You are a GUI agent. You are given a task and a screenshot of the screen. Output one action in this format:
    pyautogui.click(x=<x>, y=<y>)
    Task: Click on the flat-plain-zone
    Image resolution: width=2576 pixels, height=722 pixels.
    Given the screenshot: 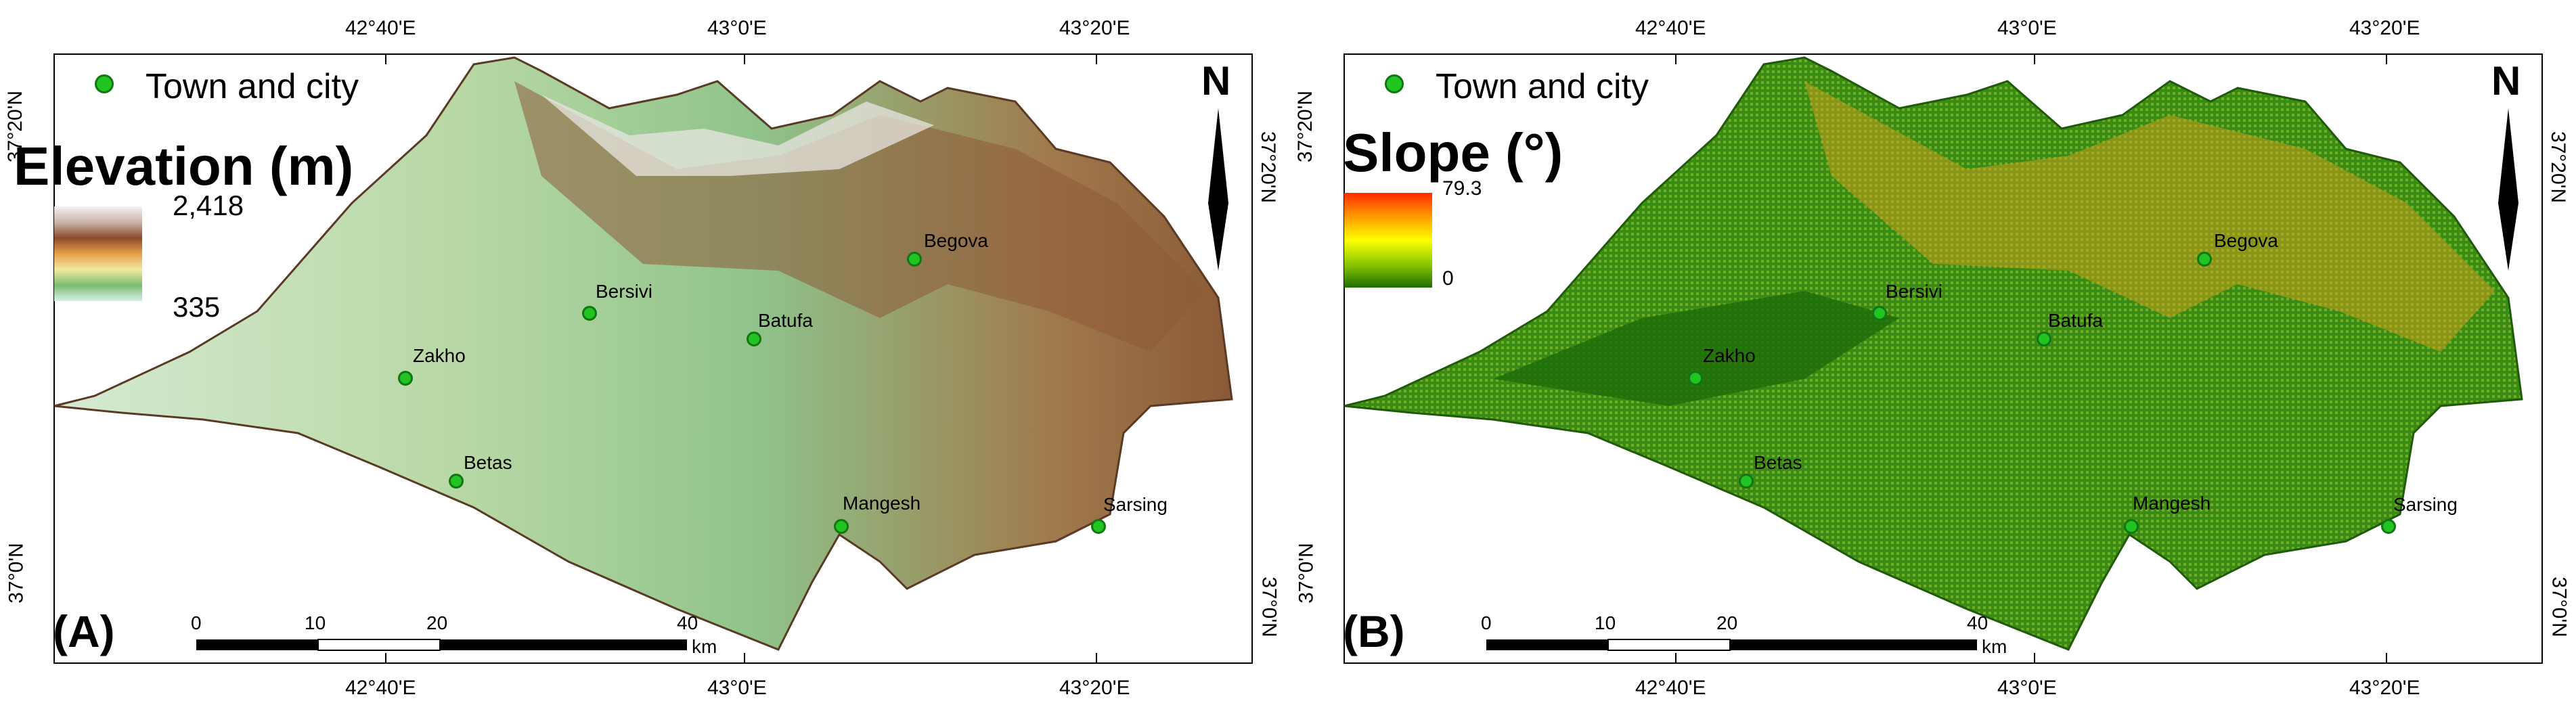 What is the action you would take?
    pyautogui.click(x=1696, y=348)
    